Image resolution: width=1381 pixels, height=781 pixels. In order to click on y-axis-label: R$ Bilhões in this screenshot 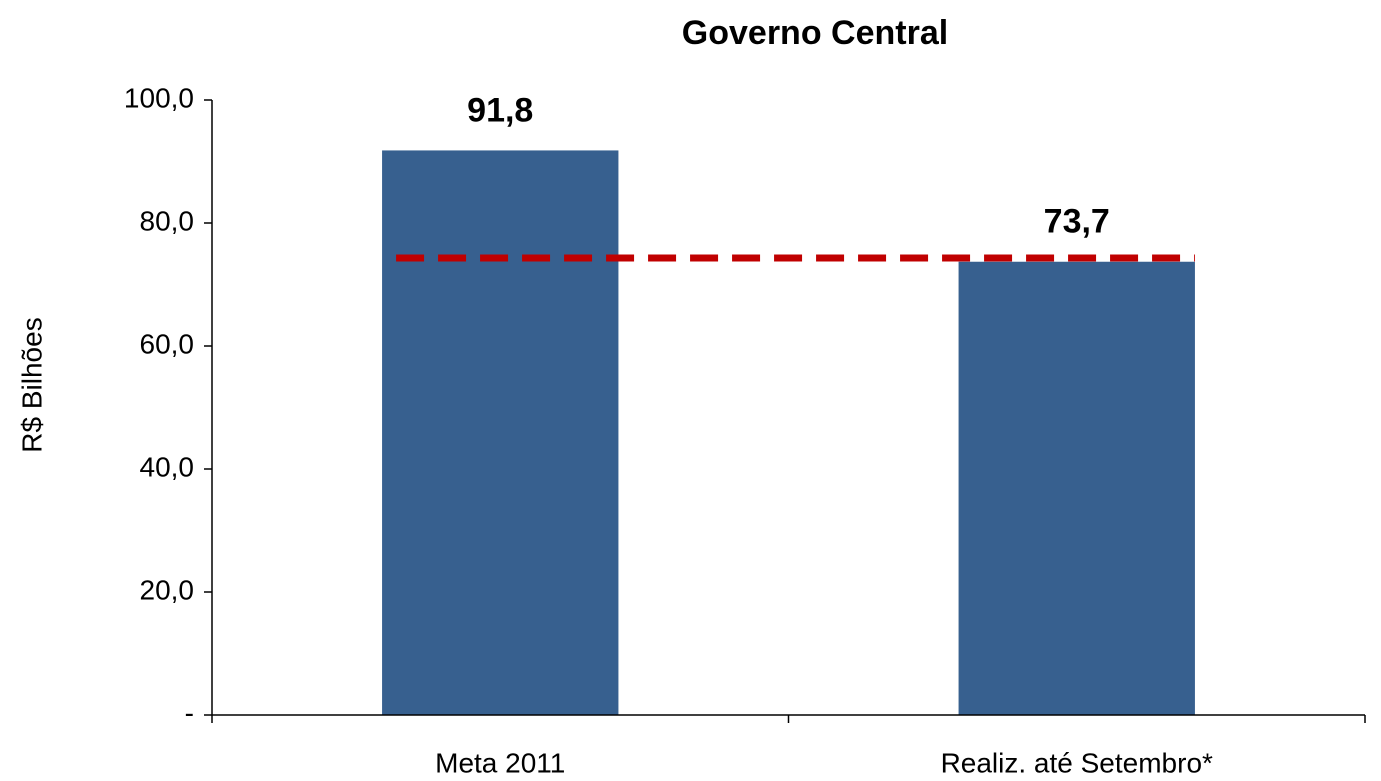, I will do `click(31, 384)`.